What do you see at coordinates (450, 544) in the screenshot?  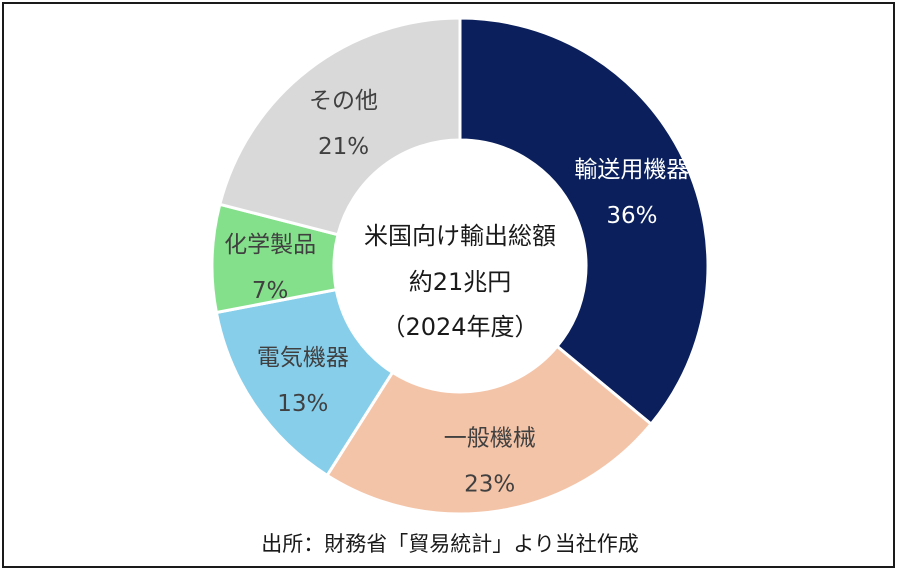 I see `source-note: 出所：財務省「貿易統計」より当社作成` at bounding box center [450, 544].